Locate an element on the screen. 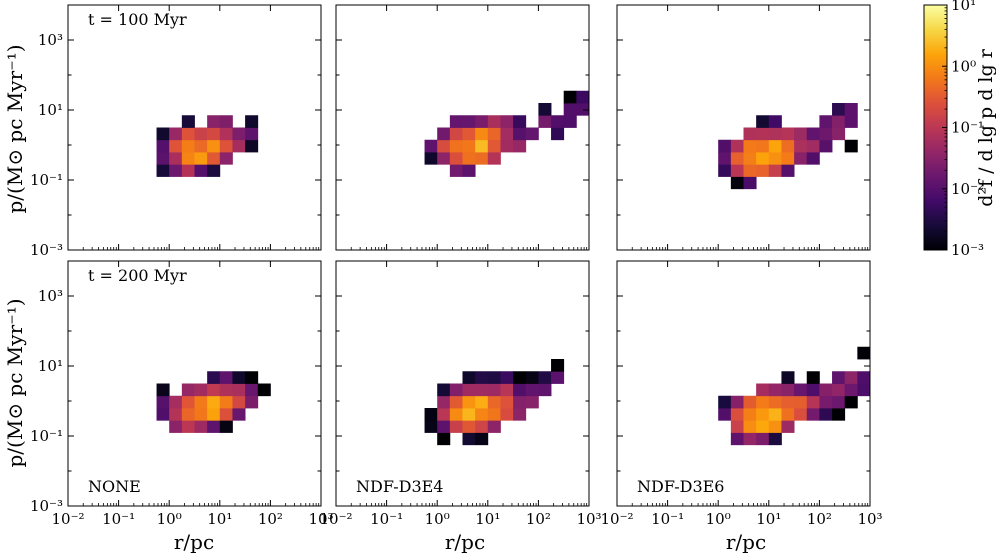  model-annotation: NDF-D3E4 is located at coordinates (399, 486).